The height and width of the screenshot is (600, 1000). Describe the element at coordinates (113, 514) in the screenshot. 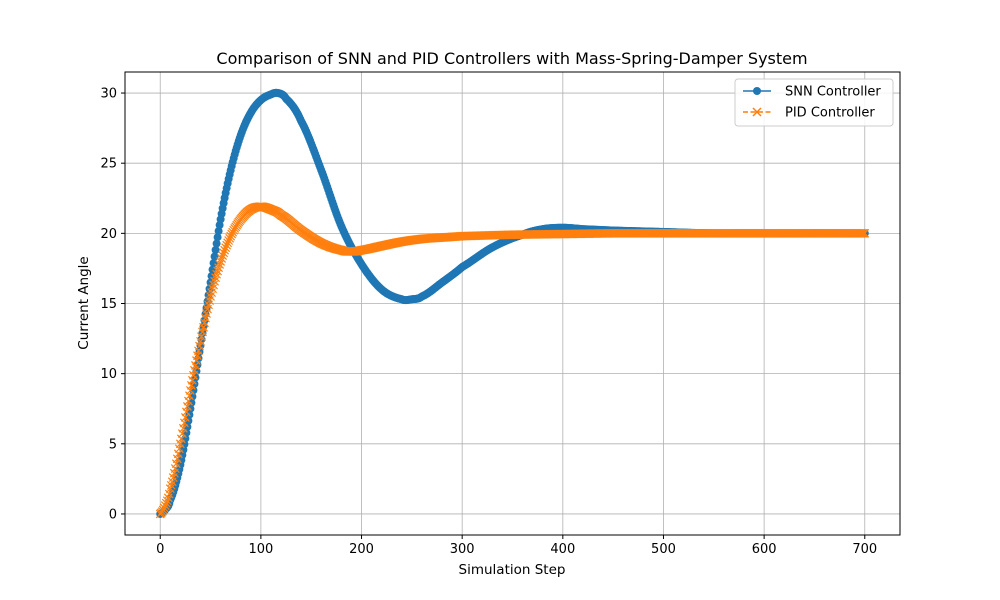

I see `y-tick-label: 0` at that location.